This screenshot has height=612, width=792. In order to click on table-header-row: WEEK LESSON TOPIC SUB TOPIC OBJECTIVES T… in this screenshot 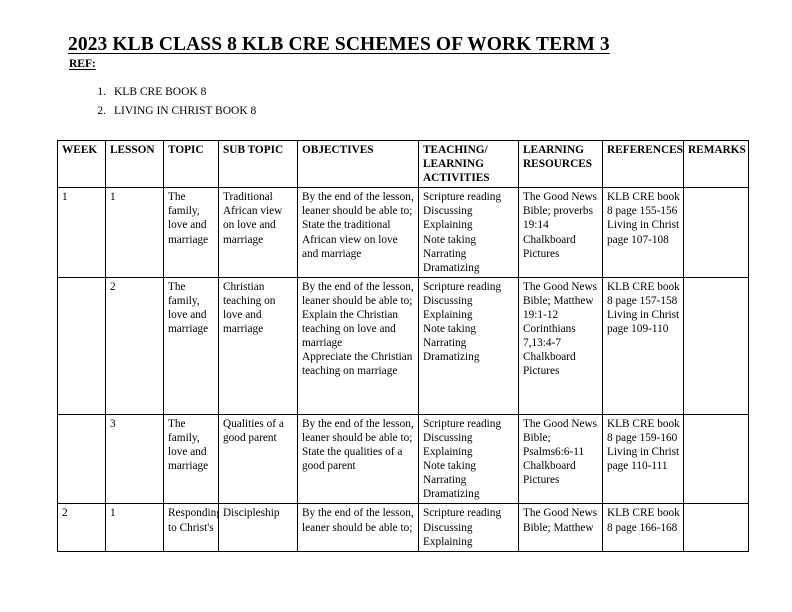, I will do `click(403, 164)`.